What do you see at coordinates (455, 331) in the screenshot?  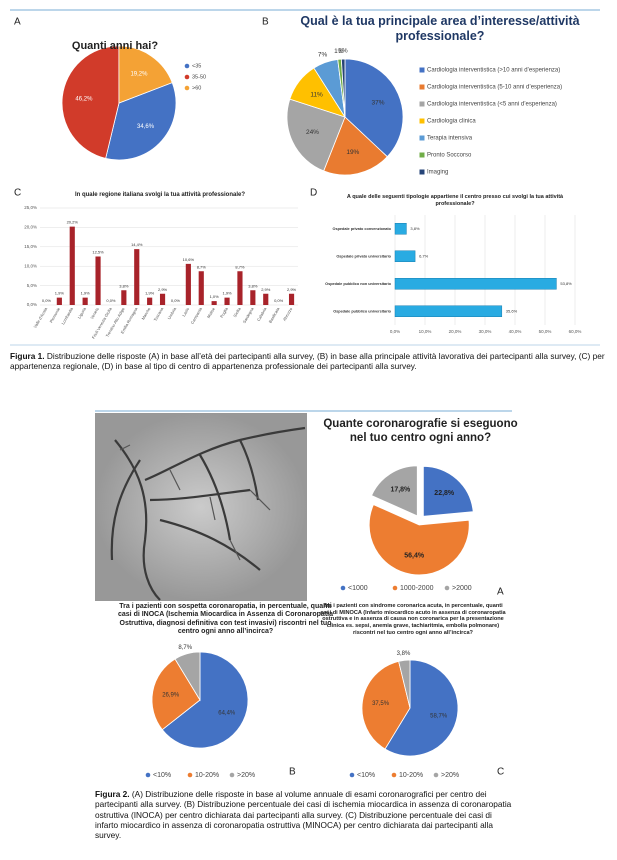 I see `x-tick-label: 20,0%` at bounding box center [455, 331].